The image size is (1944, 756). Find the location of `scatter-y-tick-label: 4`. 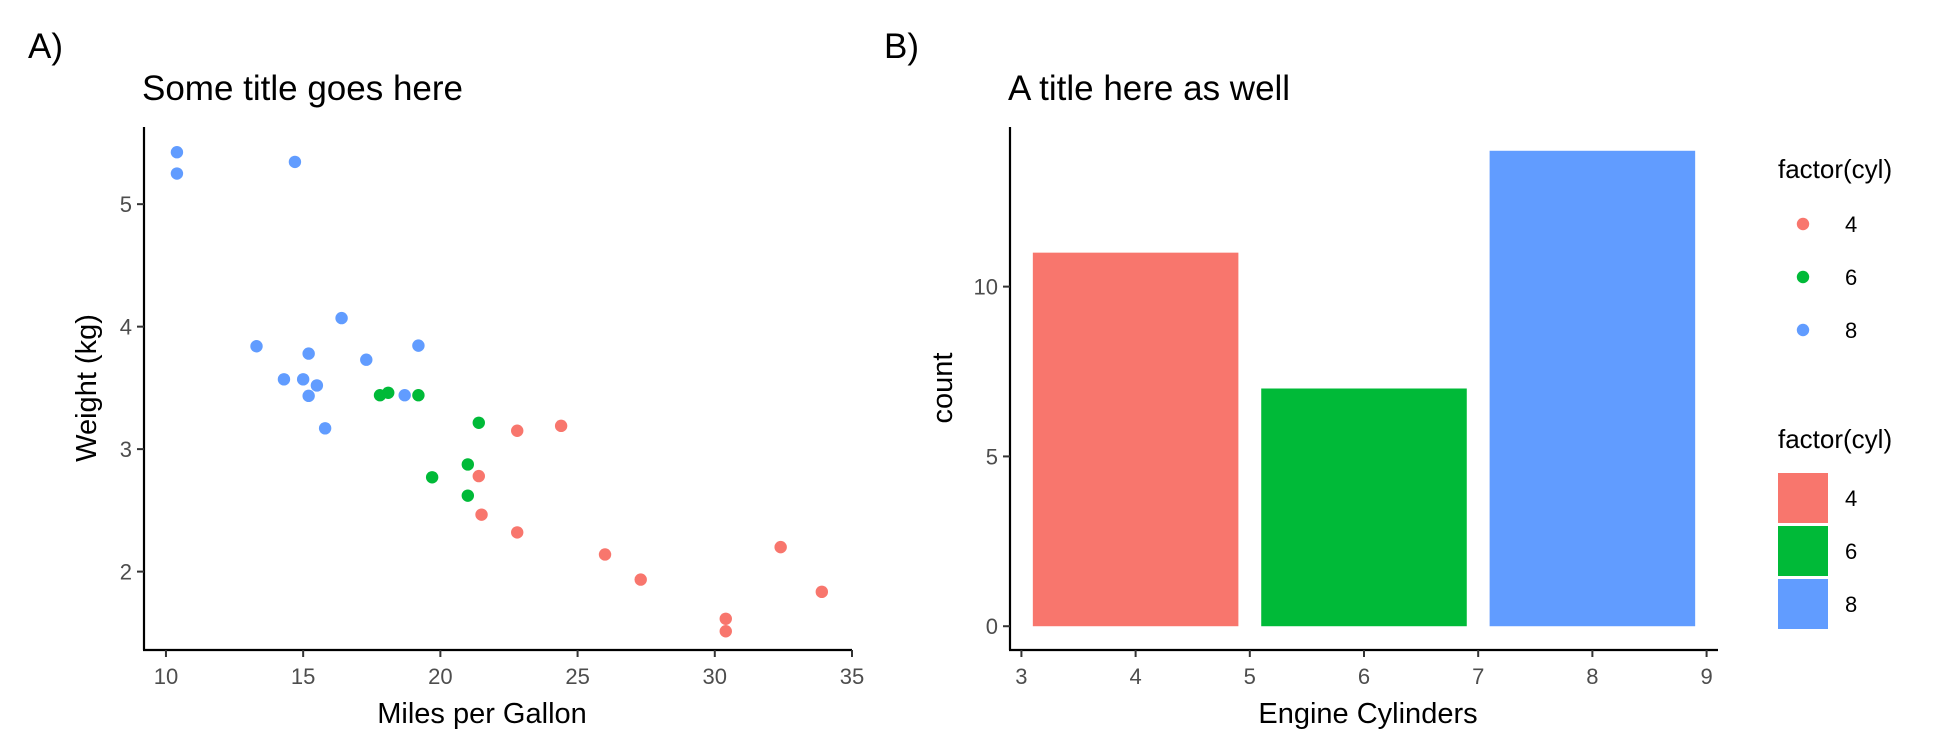

scatter-y-tick-label: 4 is located at coordinates (126, 327).